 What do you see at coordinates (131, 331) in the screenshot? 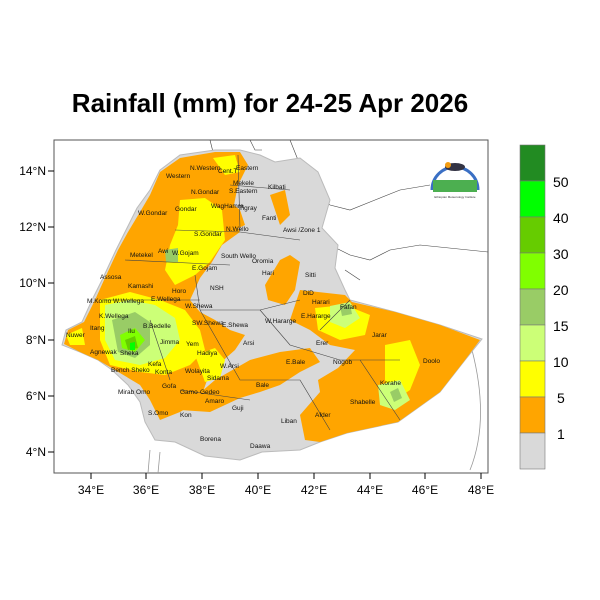
I see `zone-label: Ilu` at bounding box center [131, 331].